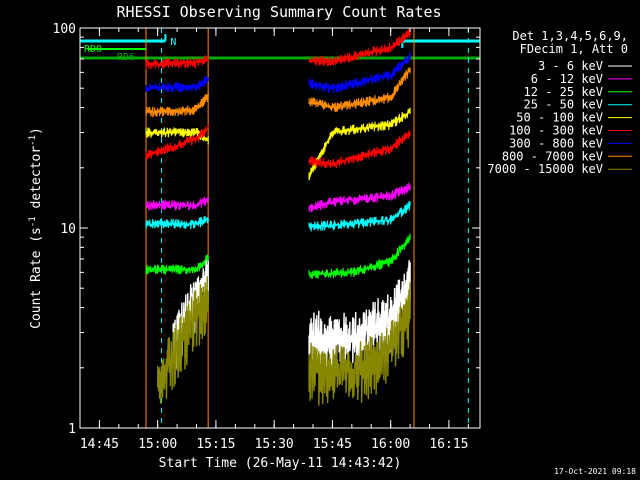 This screenshot has height=480, width=640. Describe the element at coordinates (36, 228) in the screenshot. I see `y-axis-label: Count Rate (s-1 detector-1)` at that location.